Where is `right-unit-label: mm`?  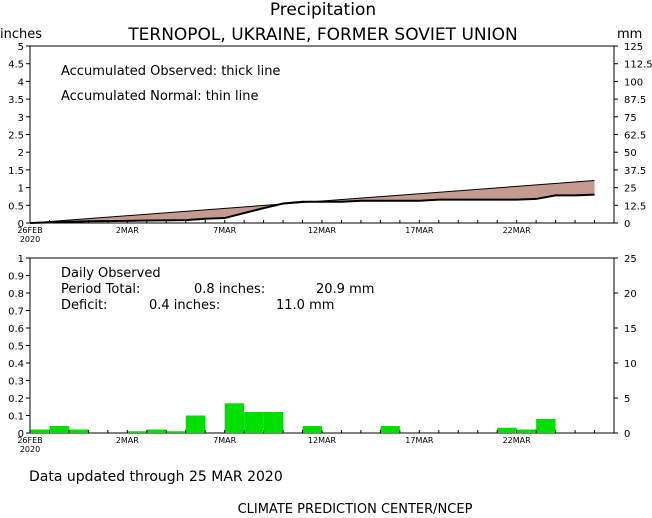
right-unit-label: mm is located at coordinates (629, 34).